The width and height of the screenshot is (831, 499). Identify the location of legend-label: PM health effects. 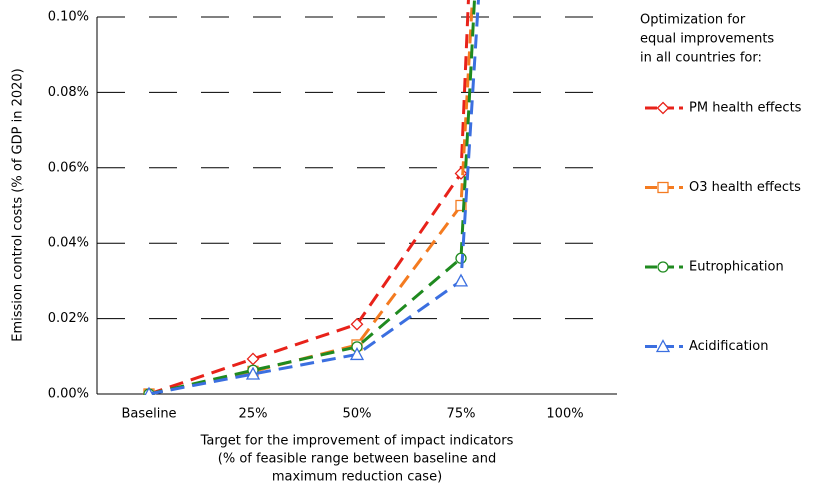
(745, 108).